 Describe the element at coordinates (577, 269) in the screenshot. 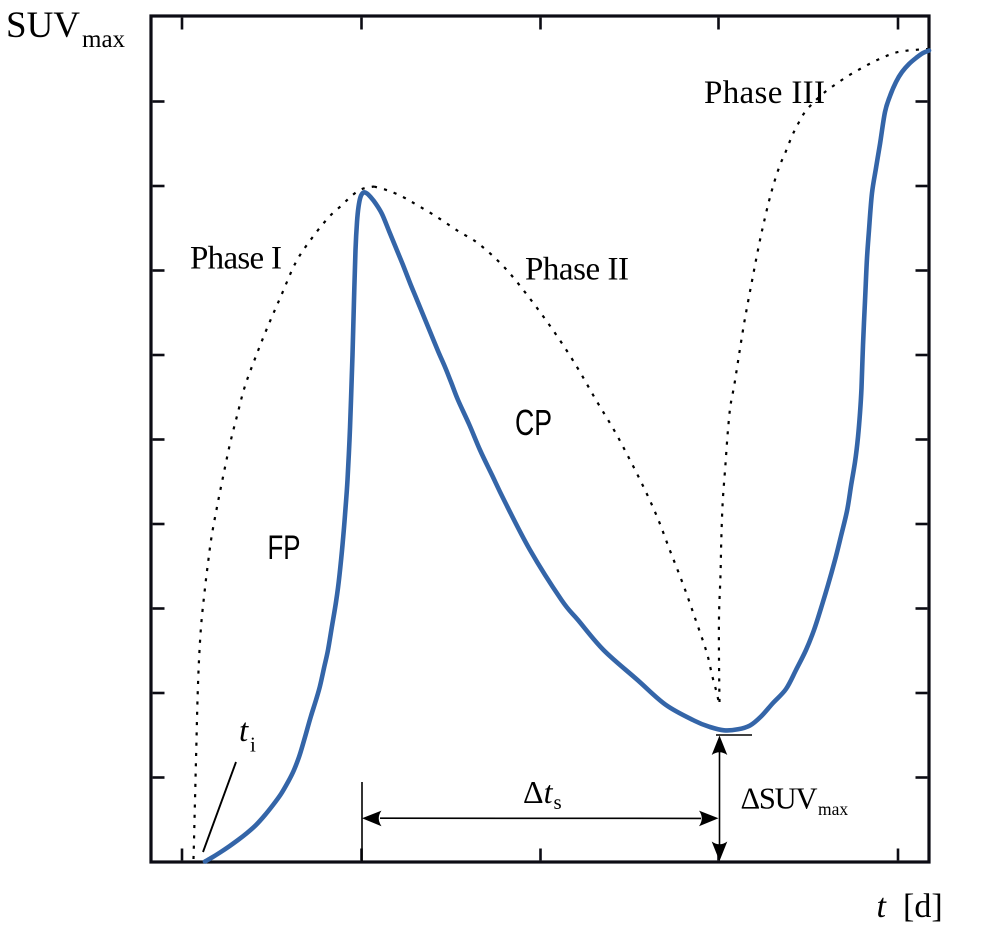

I see `svg-text: Phase II` at that location.